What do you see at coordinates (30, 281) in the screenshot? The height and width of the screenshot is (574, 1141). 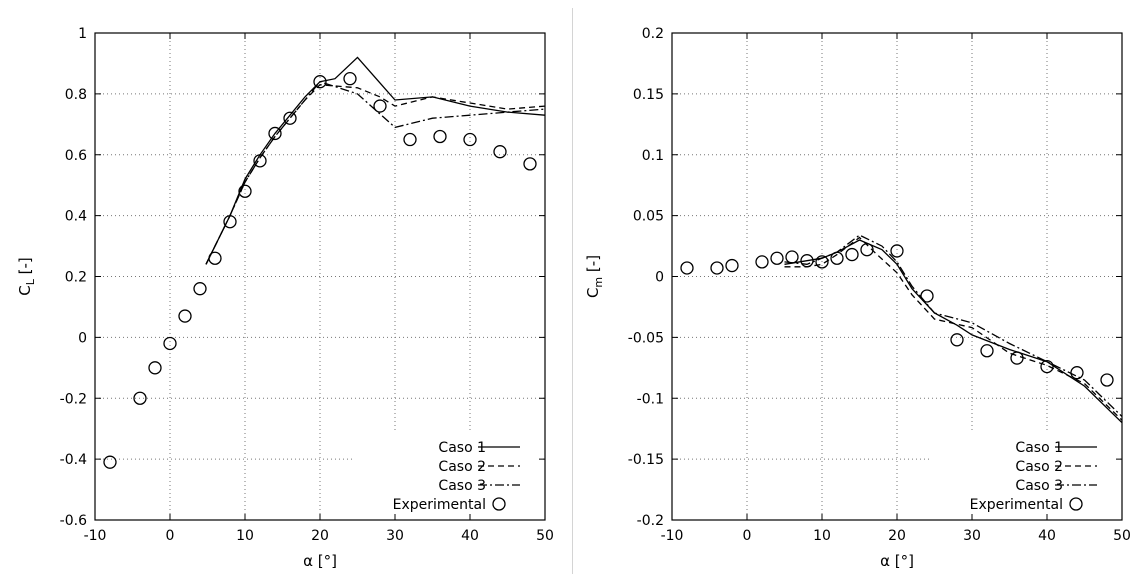 I see `y-axis-label-subscript: L` at bounding box center [30, 281].